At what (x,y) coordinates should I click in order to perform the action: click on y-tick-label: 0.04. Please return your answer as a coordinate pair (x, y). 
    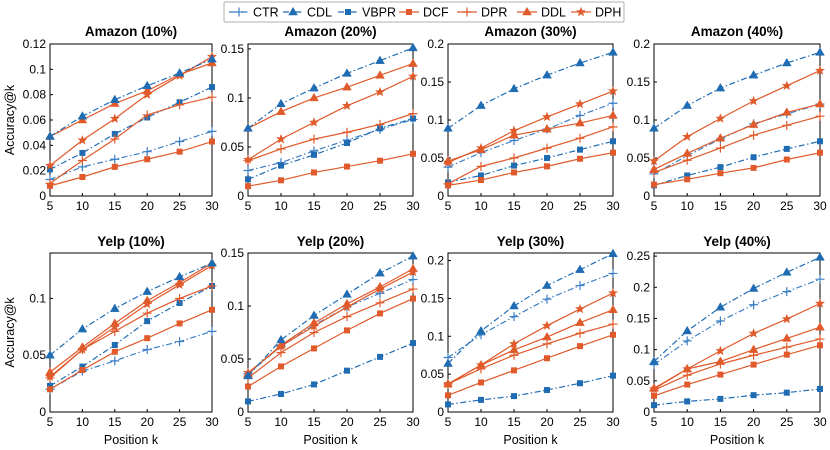
    Looking at the image, I should click on (35, 145).